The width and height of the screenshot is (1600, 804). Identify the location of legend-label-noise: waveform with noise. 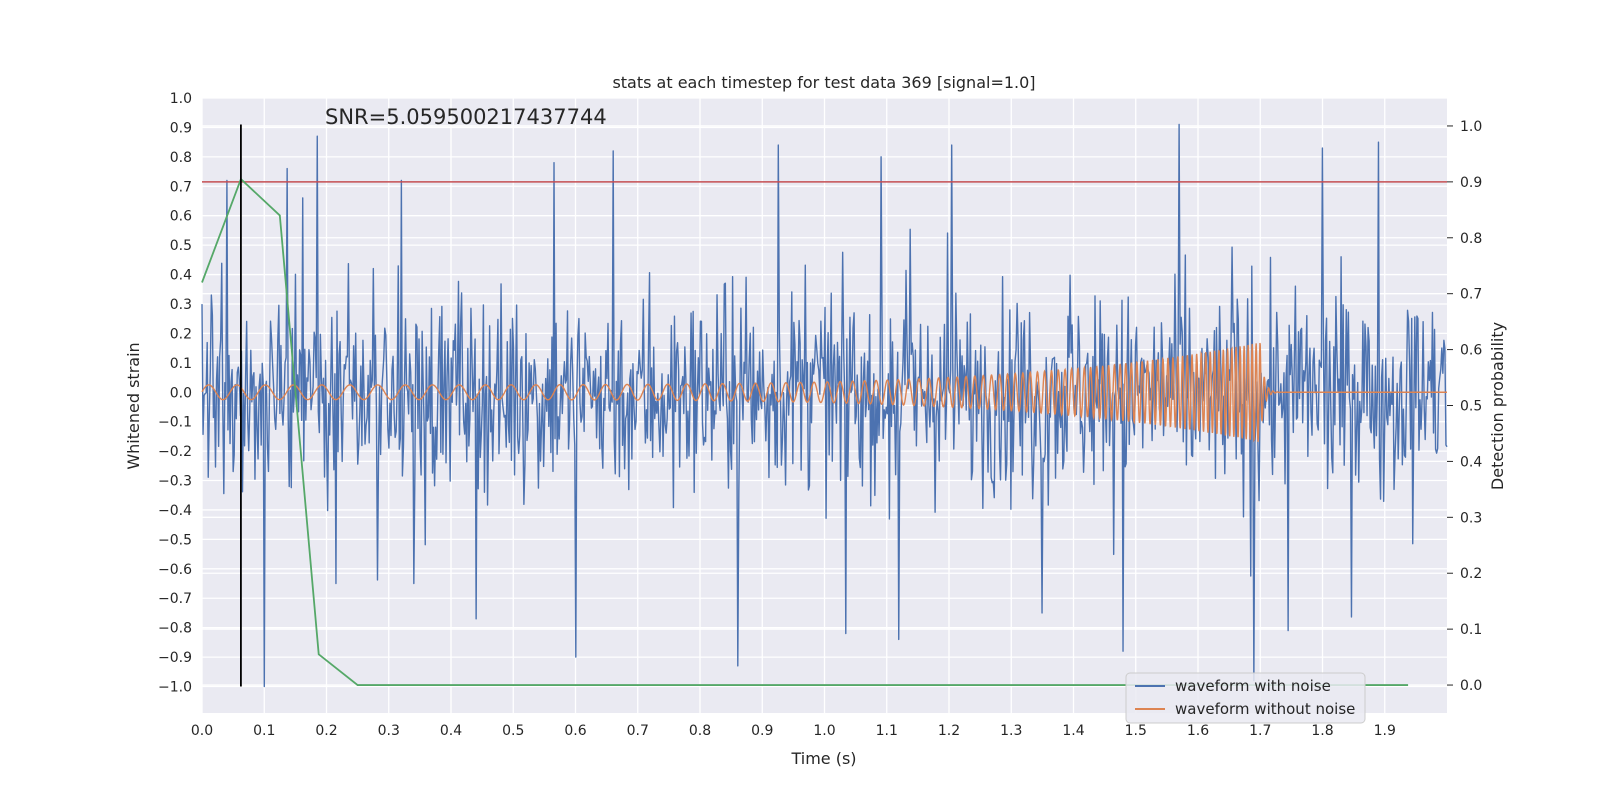
(1253, 686).